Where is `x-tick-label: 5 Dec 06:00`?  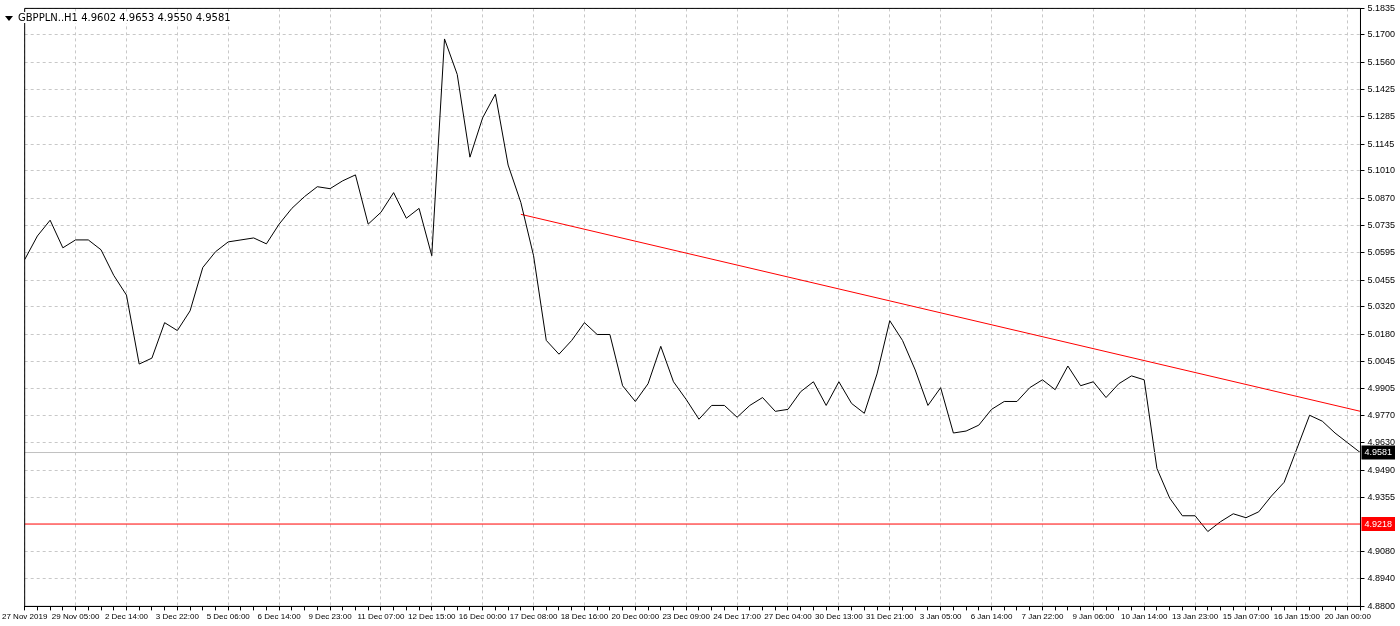 x-tick-label: 5 Dec 06:00 is located at coordinates (228, 617).